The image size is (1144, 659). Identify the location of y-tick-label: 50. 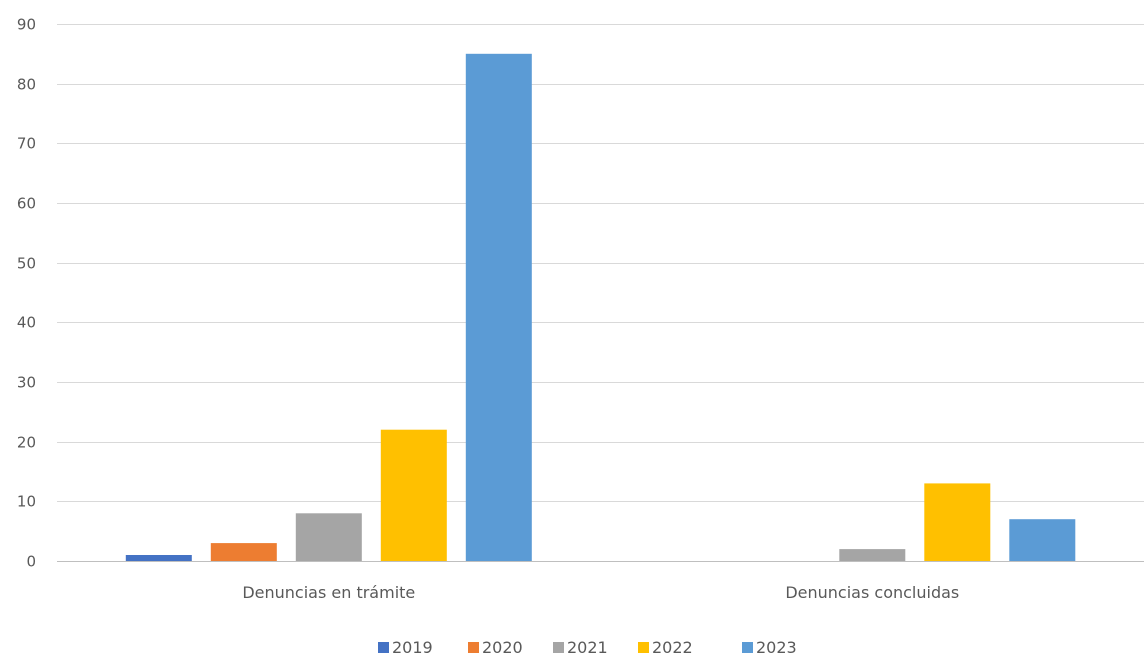
(26, 264).